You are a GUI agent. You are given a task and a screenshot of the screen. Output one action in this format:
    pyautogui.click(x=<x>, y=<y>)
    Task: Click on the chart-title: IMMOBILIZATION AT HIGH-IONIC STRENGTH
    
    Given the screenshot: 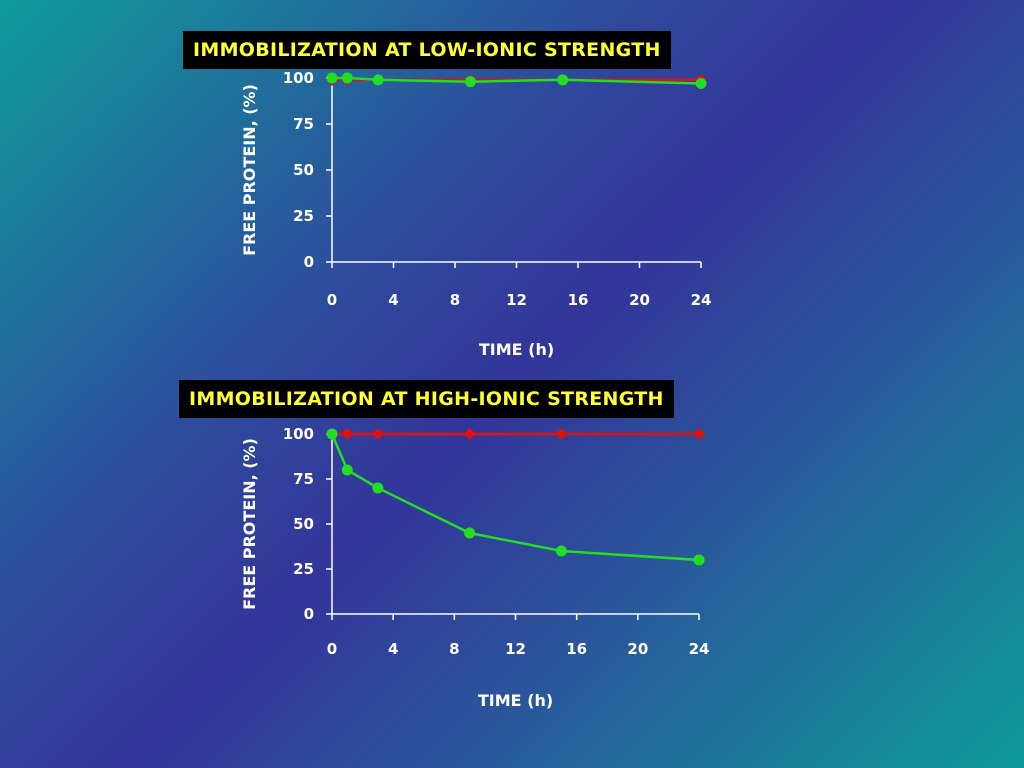 What is the action you would take?
    pyautogui.click(x=426, y=399)
    